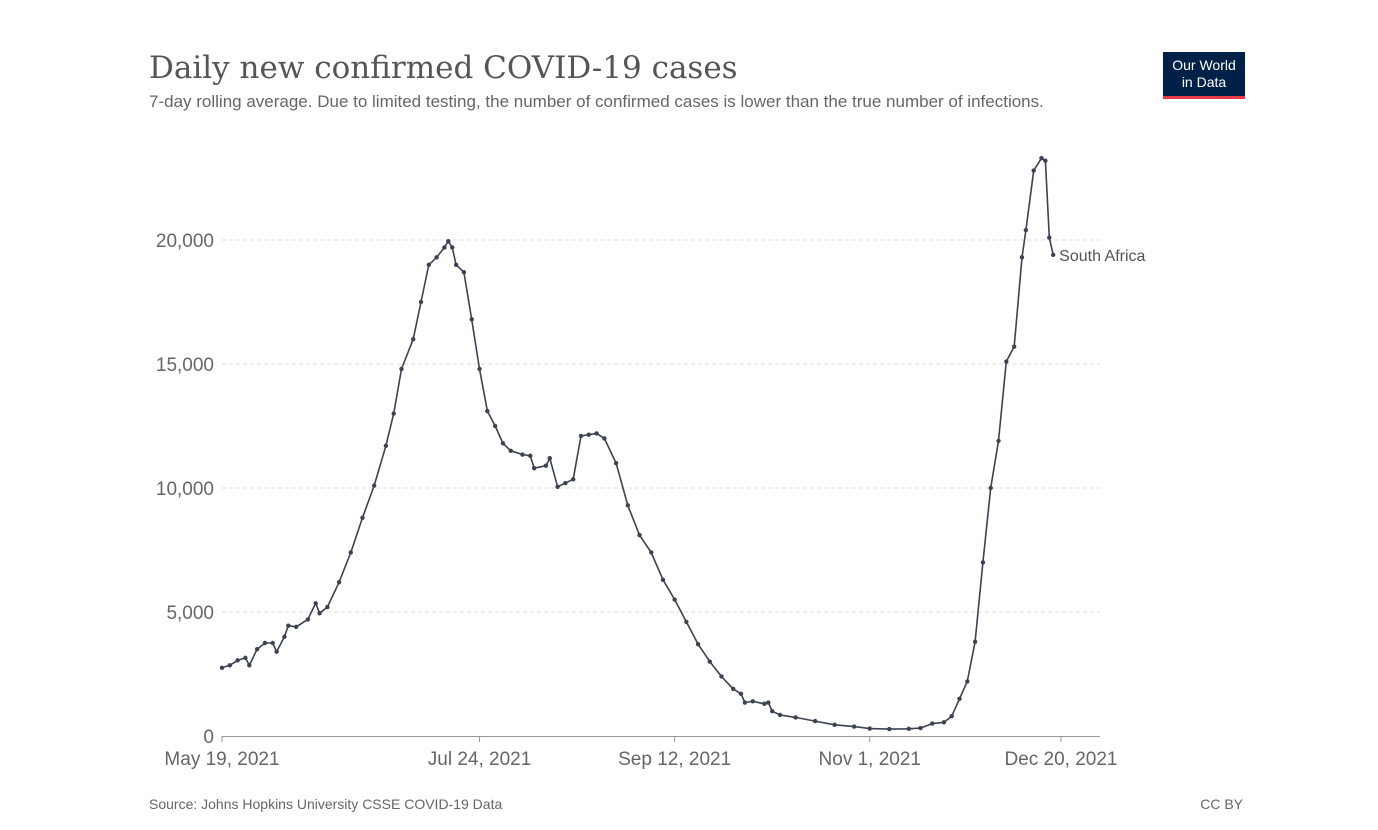 The image size is (1378, 830). What do you see at coordinates (1204, 82) in the screenshot?
I see `logo-line-2: in Data` at bounding box center [1204, 82].